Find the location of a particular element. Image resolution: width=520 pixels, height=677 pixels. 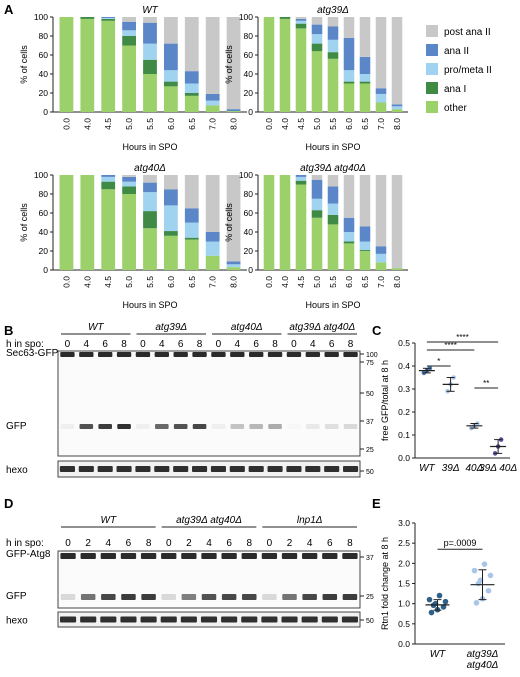

marker-label: 100 is located at coordinates (372, 355).